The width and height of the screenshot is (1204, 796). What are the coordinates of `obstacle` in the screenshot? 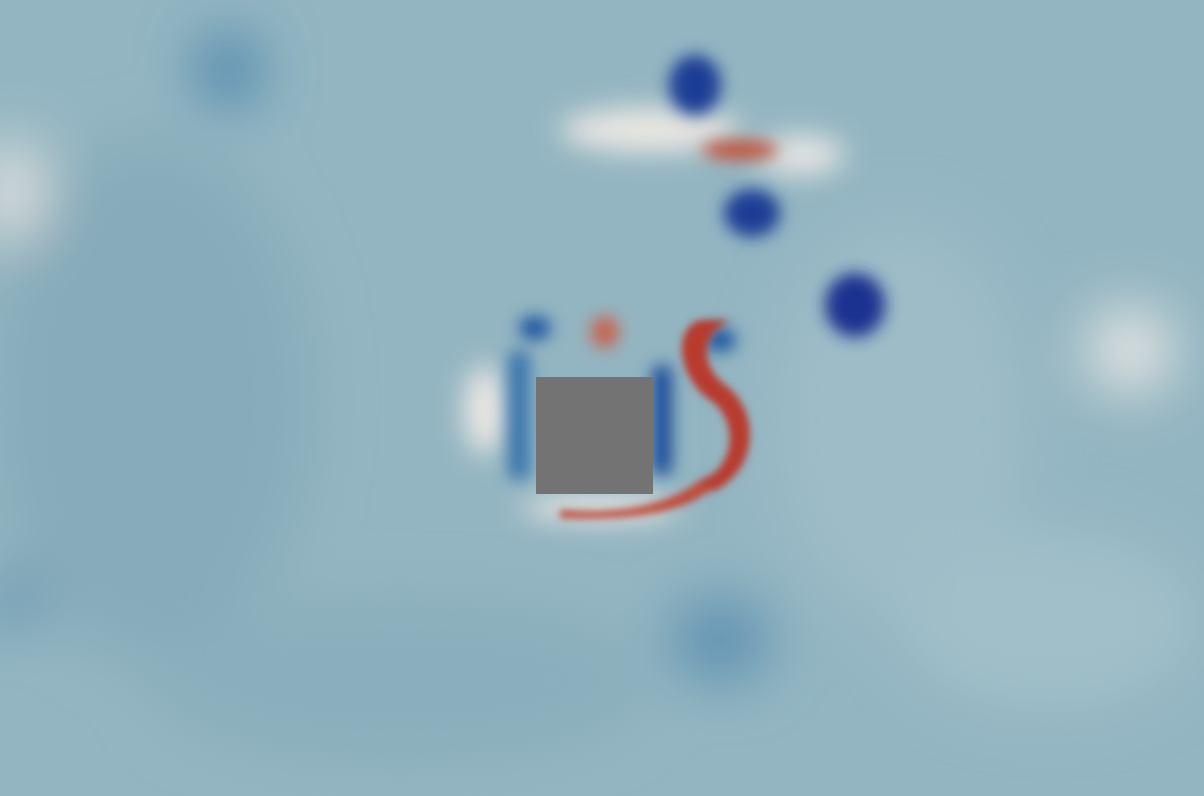 It's located at (594, 435).